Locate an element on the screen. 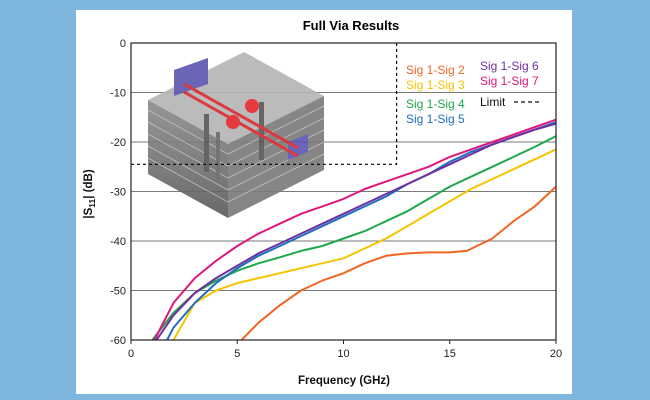  via-stack-illustration is located at coordinates (236, 135).